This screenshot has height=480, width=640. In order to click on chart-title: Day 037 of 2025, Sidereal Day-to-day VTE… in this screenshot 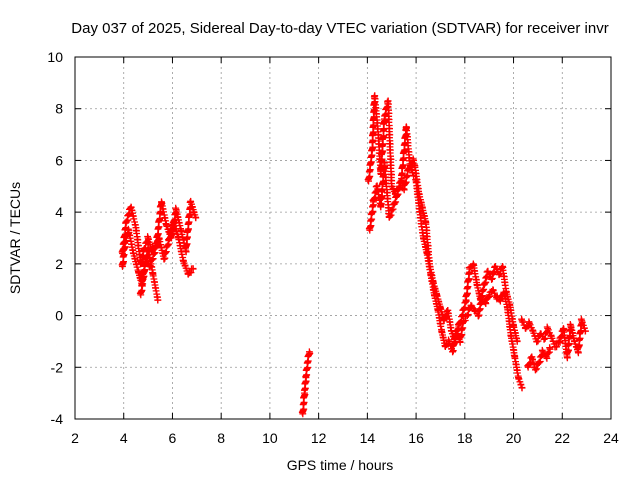, I will do `click(339, 28)`.